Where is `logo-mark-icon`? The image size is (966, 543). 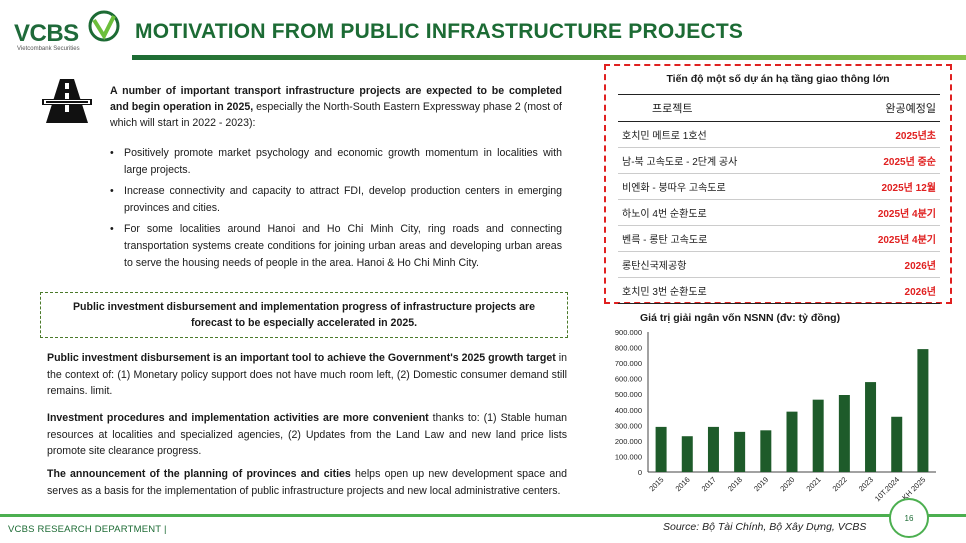
logo-mark-icon is located at coordinates (104, 26).